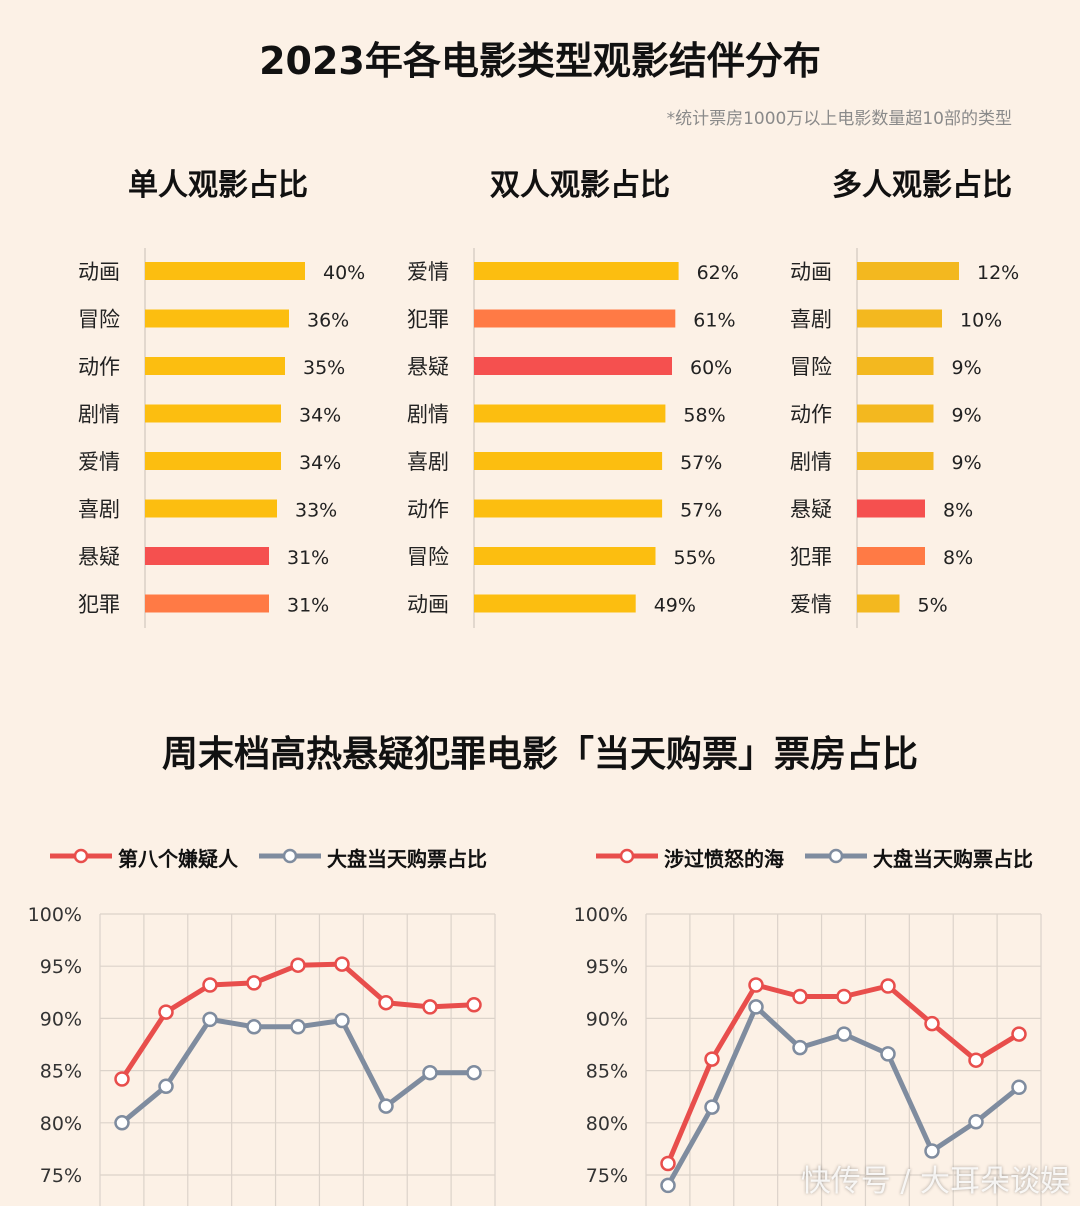 The image size is (1080, 1206). I want to click on bar-value-label: 55%, so click(695, 558).